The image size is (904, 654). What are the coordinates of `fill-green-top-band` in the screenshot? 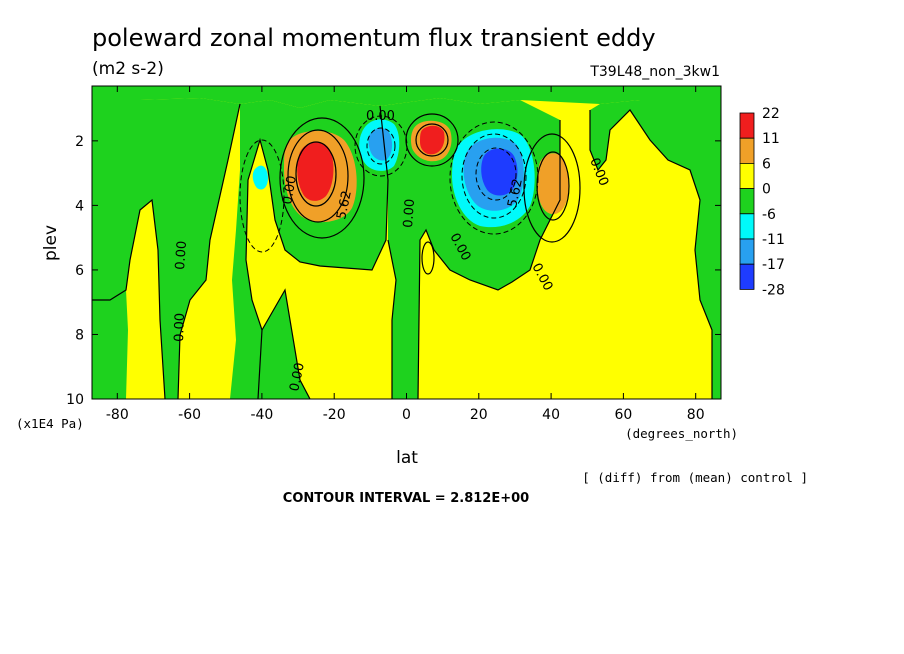 It's located at (406, 97).